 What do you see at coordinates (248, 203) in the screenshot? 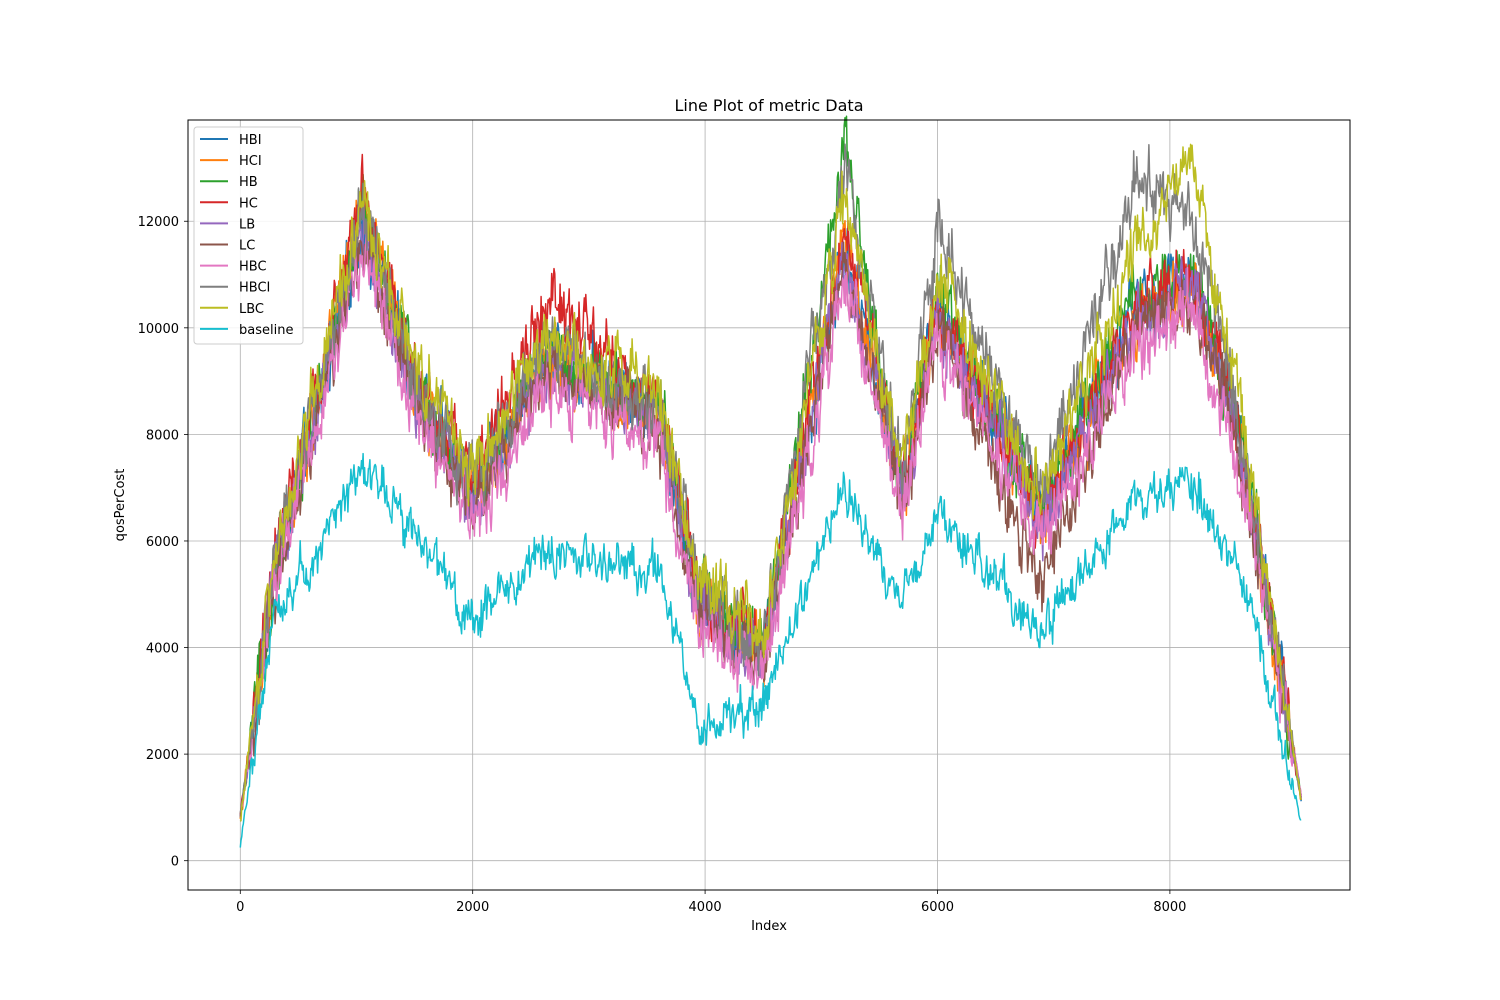
I see `legend-label-hc: HC` at bounding box center [248, 203].